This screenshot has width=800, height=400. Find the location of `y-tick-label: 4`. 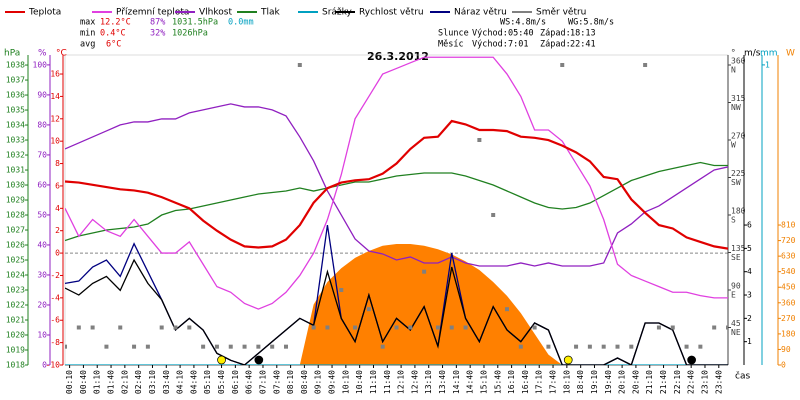

y-tick-label: 4 is located at coordinates (57, 208).